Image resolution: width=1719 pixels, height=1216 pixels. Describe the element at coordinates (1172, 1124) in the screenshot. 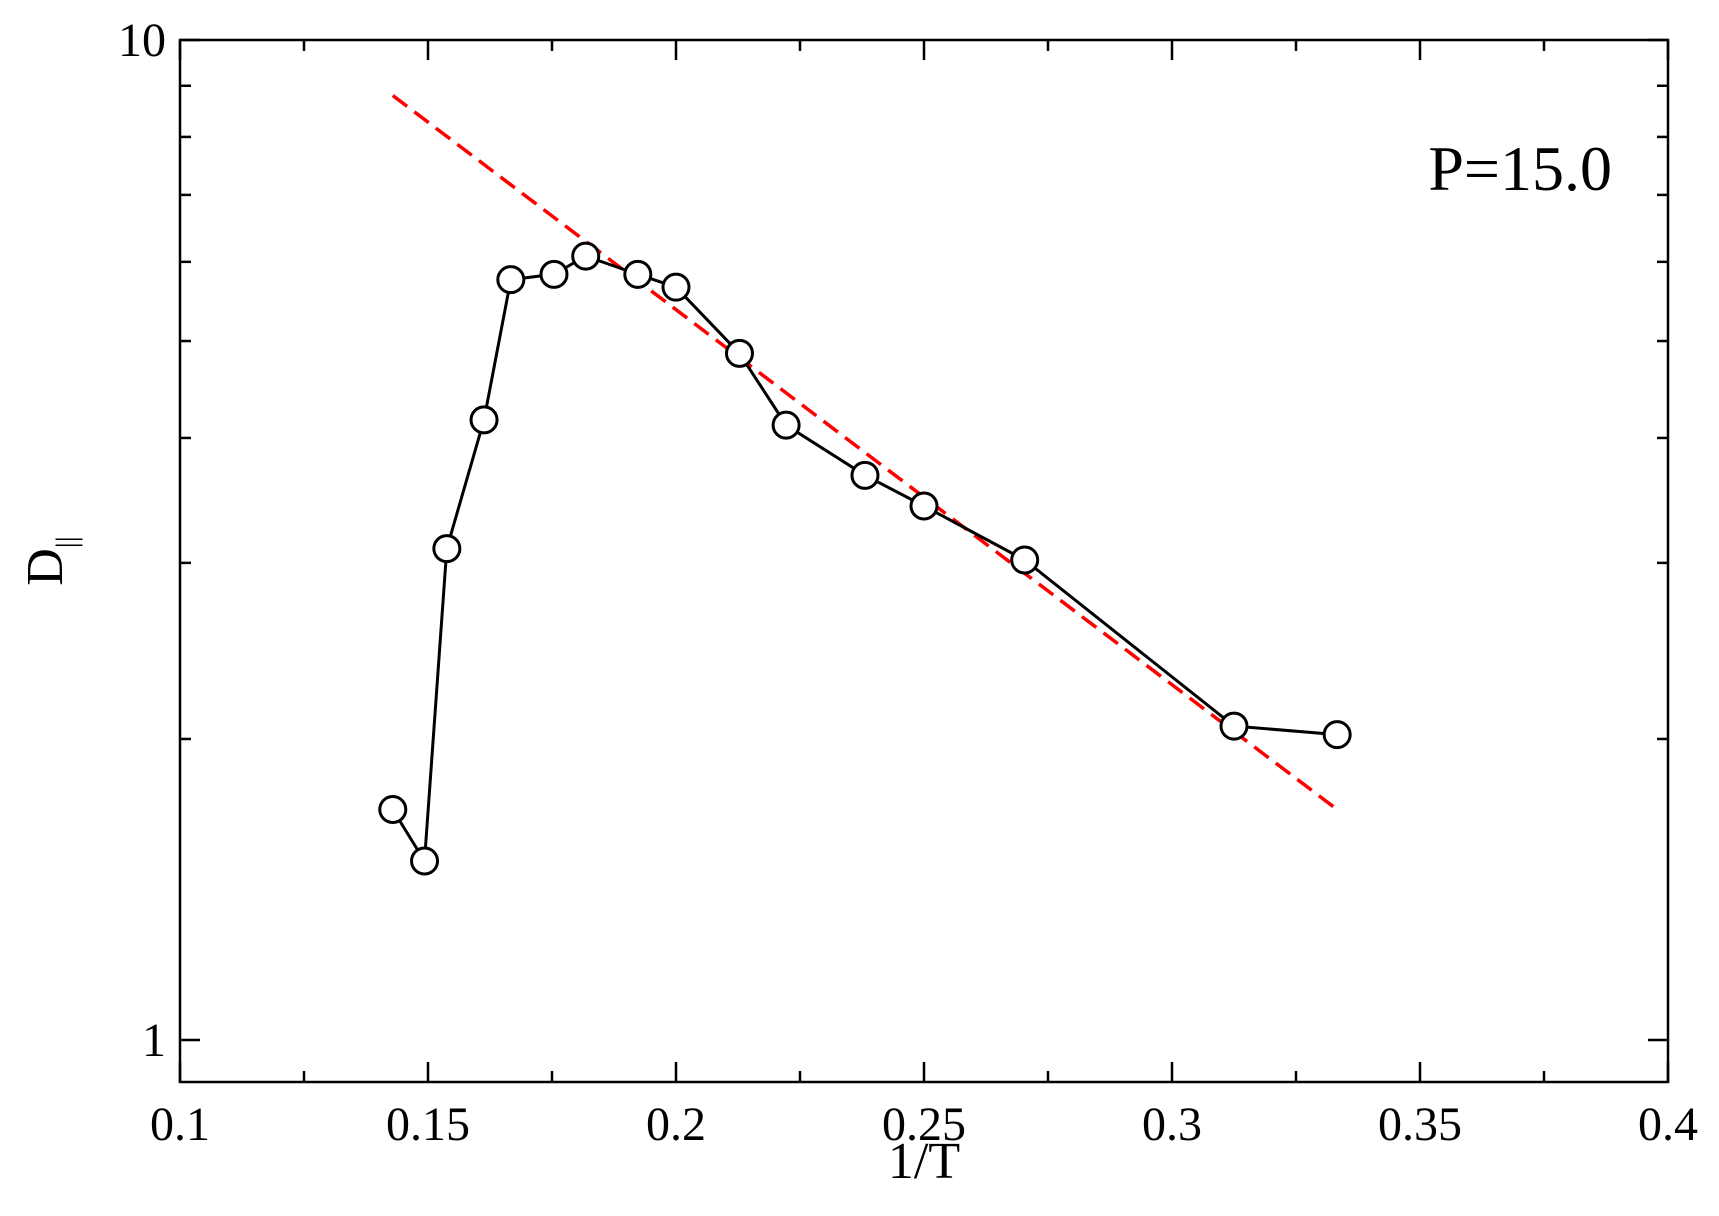

I see `x-tick-label: 0.3` at that location.